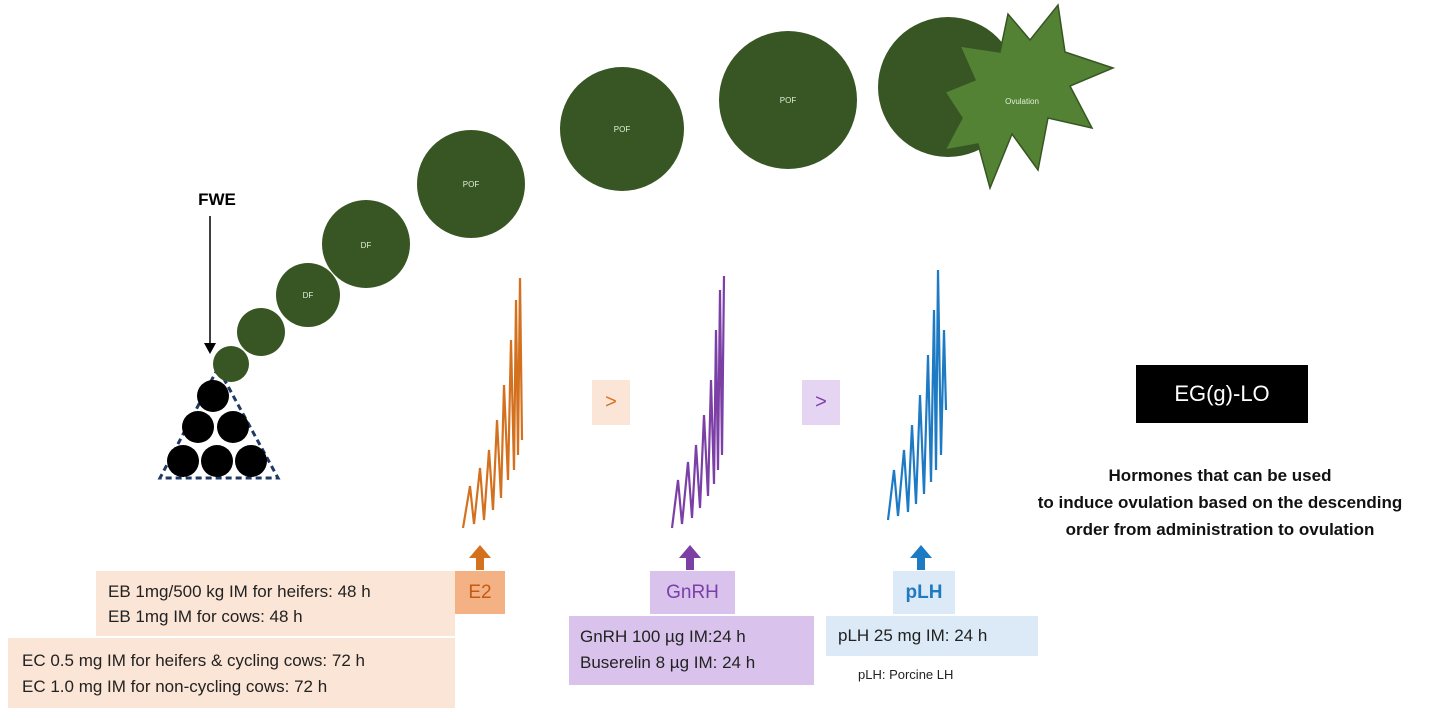 The width and height of the screenshot is (1440, 714). What do you see at coordinates (698, 402) in the screenshot?
I see `gnrh-pulse-wave` at bounding box center [698, 402].